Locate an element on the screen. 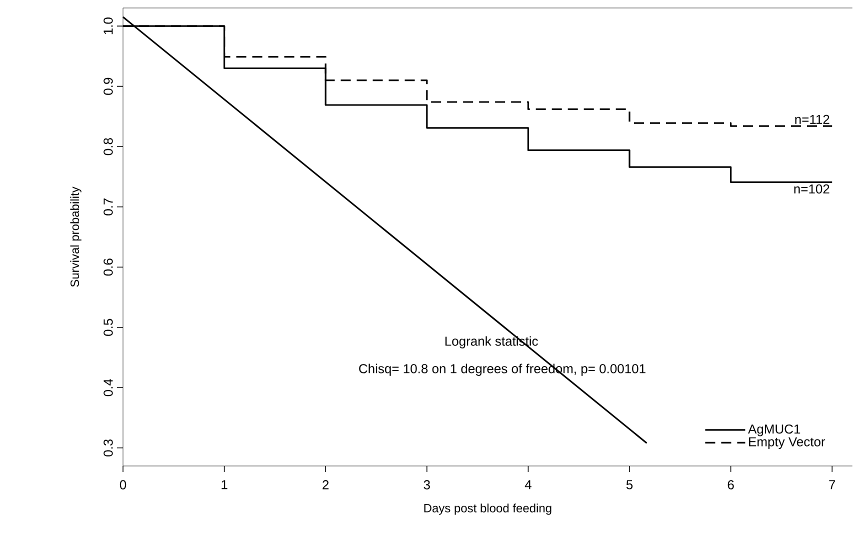 Image resolution: width=855 pixels, height=557 pixels. x-tick-label: 6 is located at coordinates (731, 485).